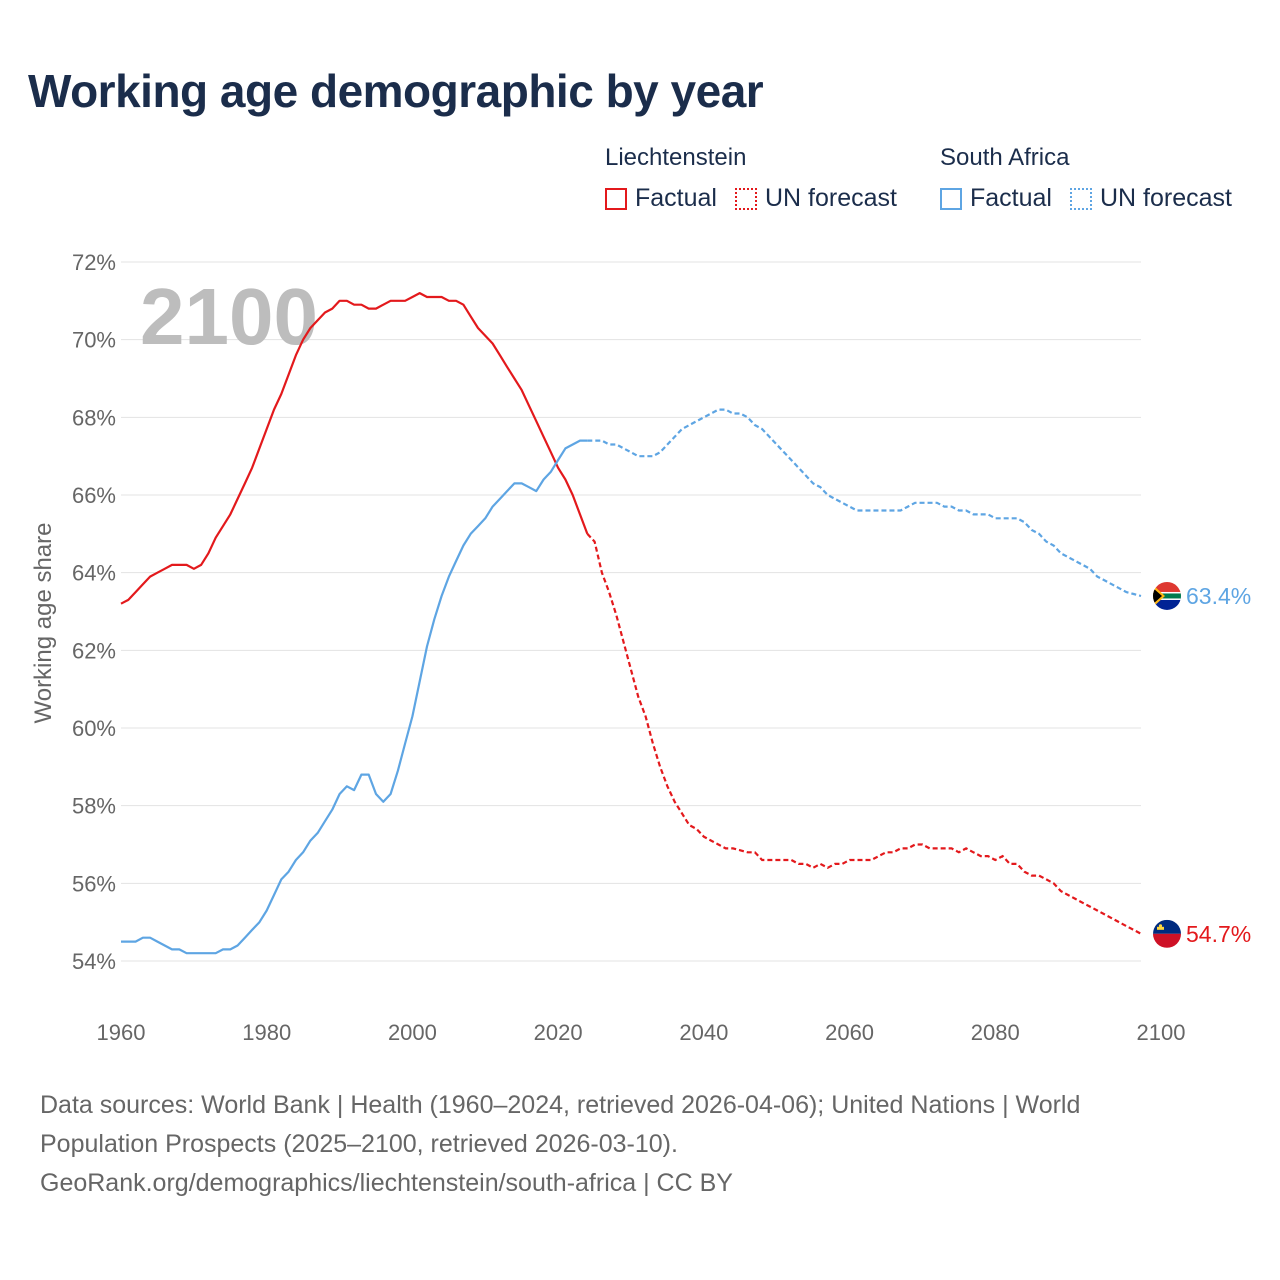 The height and width of the screenshot is (1280, 1280). Describe the element at coordinates (229, 316) in the screenshot. I see `year-overlay: 2100` at that location.